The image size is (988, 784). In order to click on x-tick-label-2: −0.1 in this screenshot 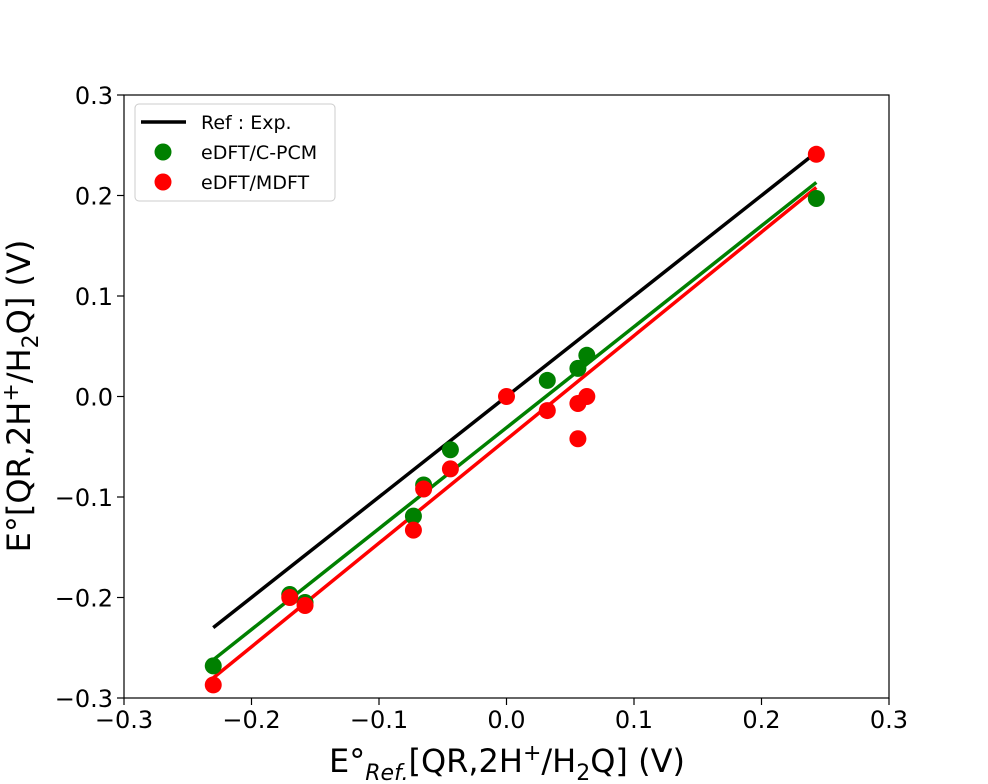, I will do `click(379, 720)`.